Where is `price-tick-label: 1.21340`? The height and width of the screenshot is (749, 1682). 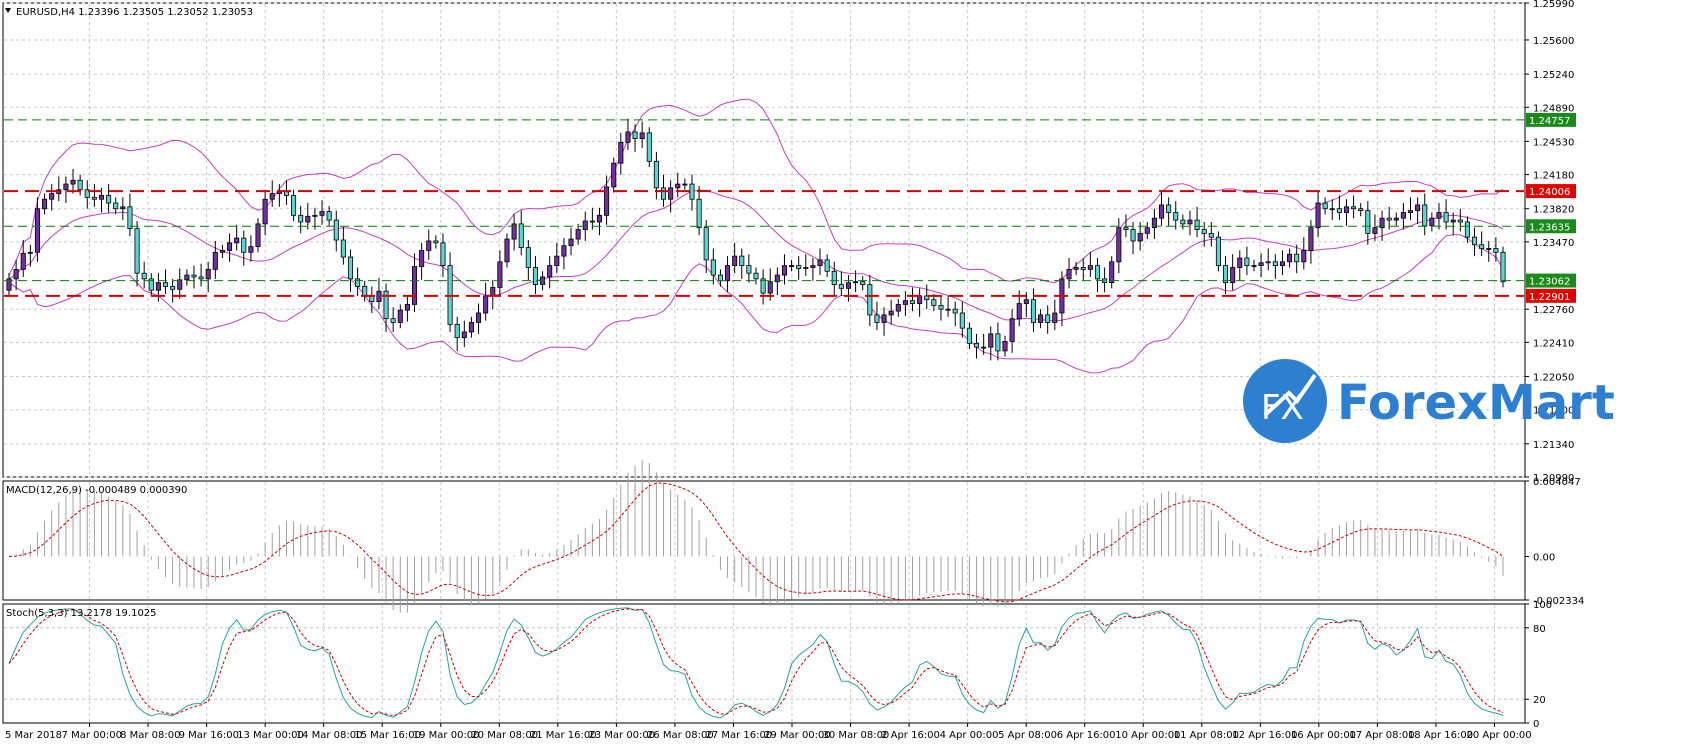
price-tick-label: 1.21340 is located at coordinates (1553, 445).